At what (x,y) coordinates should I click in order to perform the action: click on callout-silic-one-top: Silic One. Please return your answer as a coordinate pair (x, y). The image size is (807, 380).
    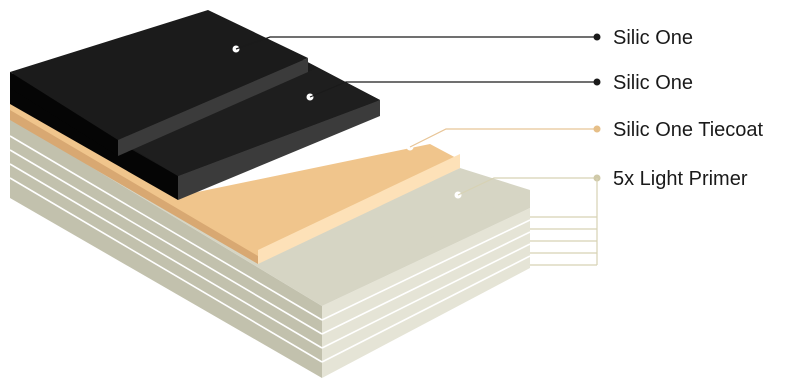
    Looking at the image, I should click on (462, 40).